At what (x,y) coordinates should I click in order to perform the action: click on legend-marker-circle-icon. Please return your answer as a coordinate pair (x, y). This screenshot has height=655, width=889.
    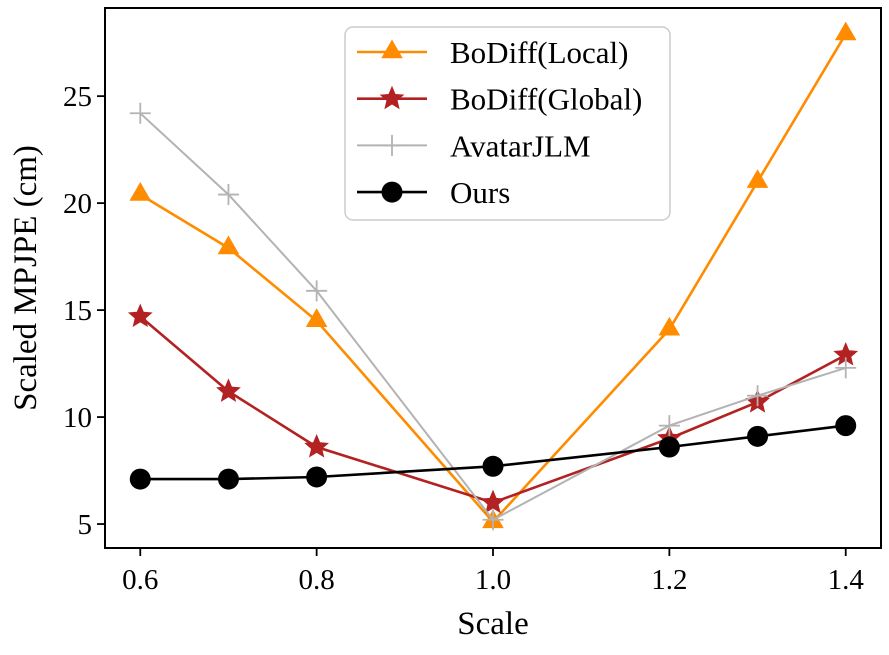
    Looking at the image, I should click on (392, 192).